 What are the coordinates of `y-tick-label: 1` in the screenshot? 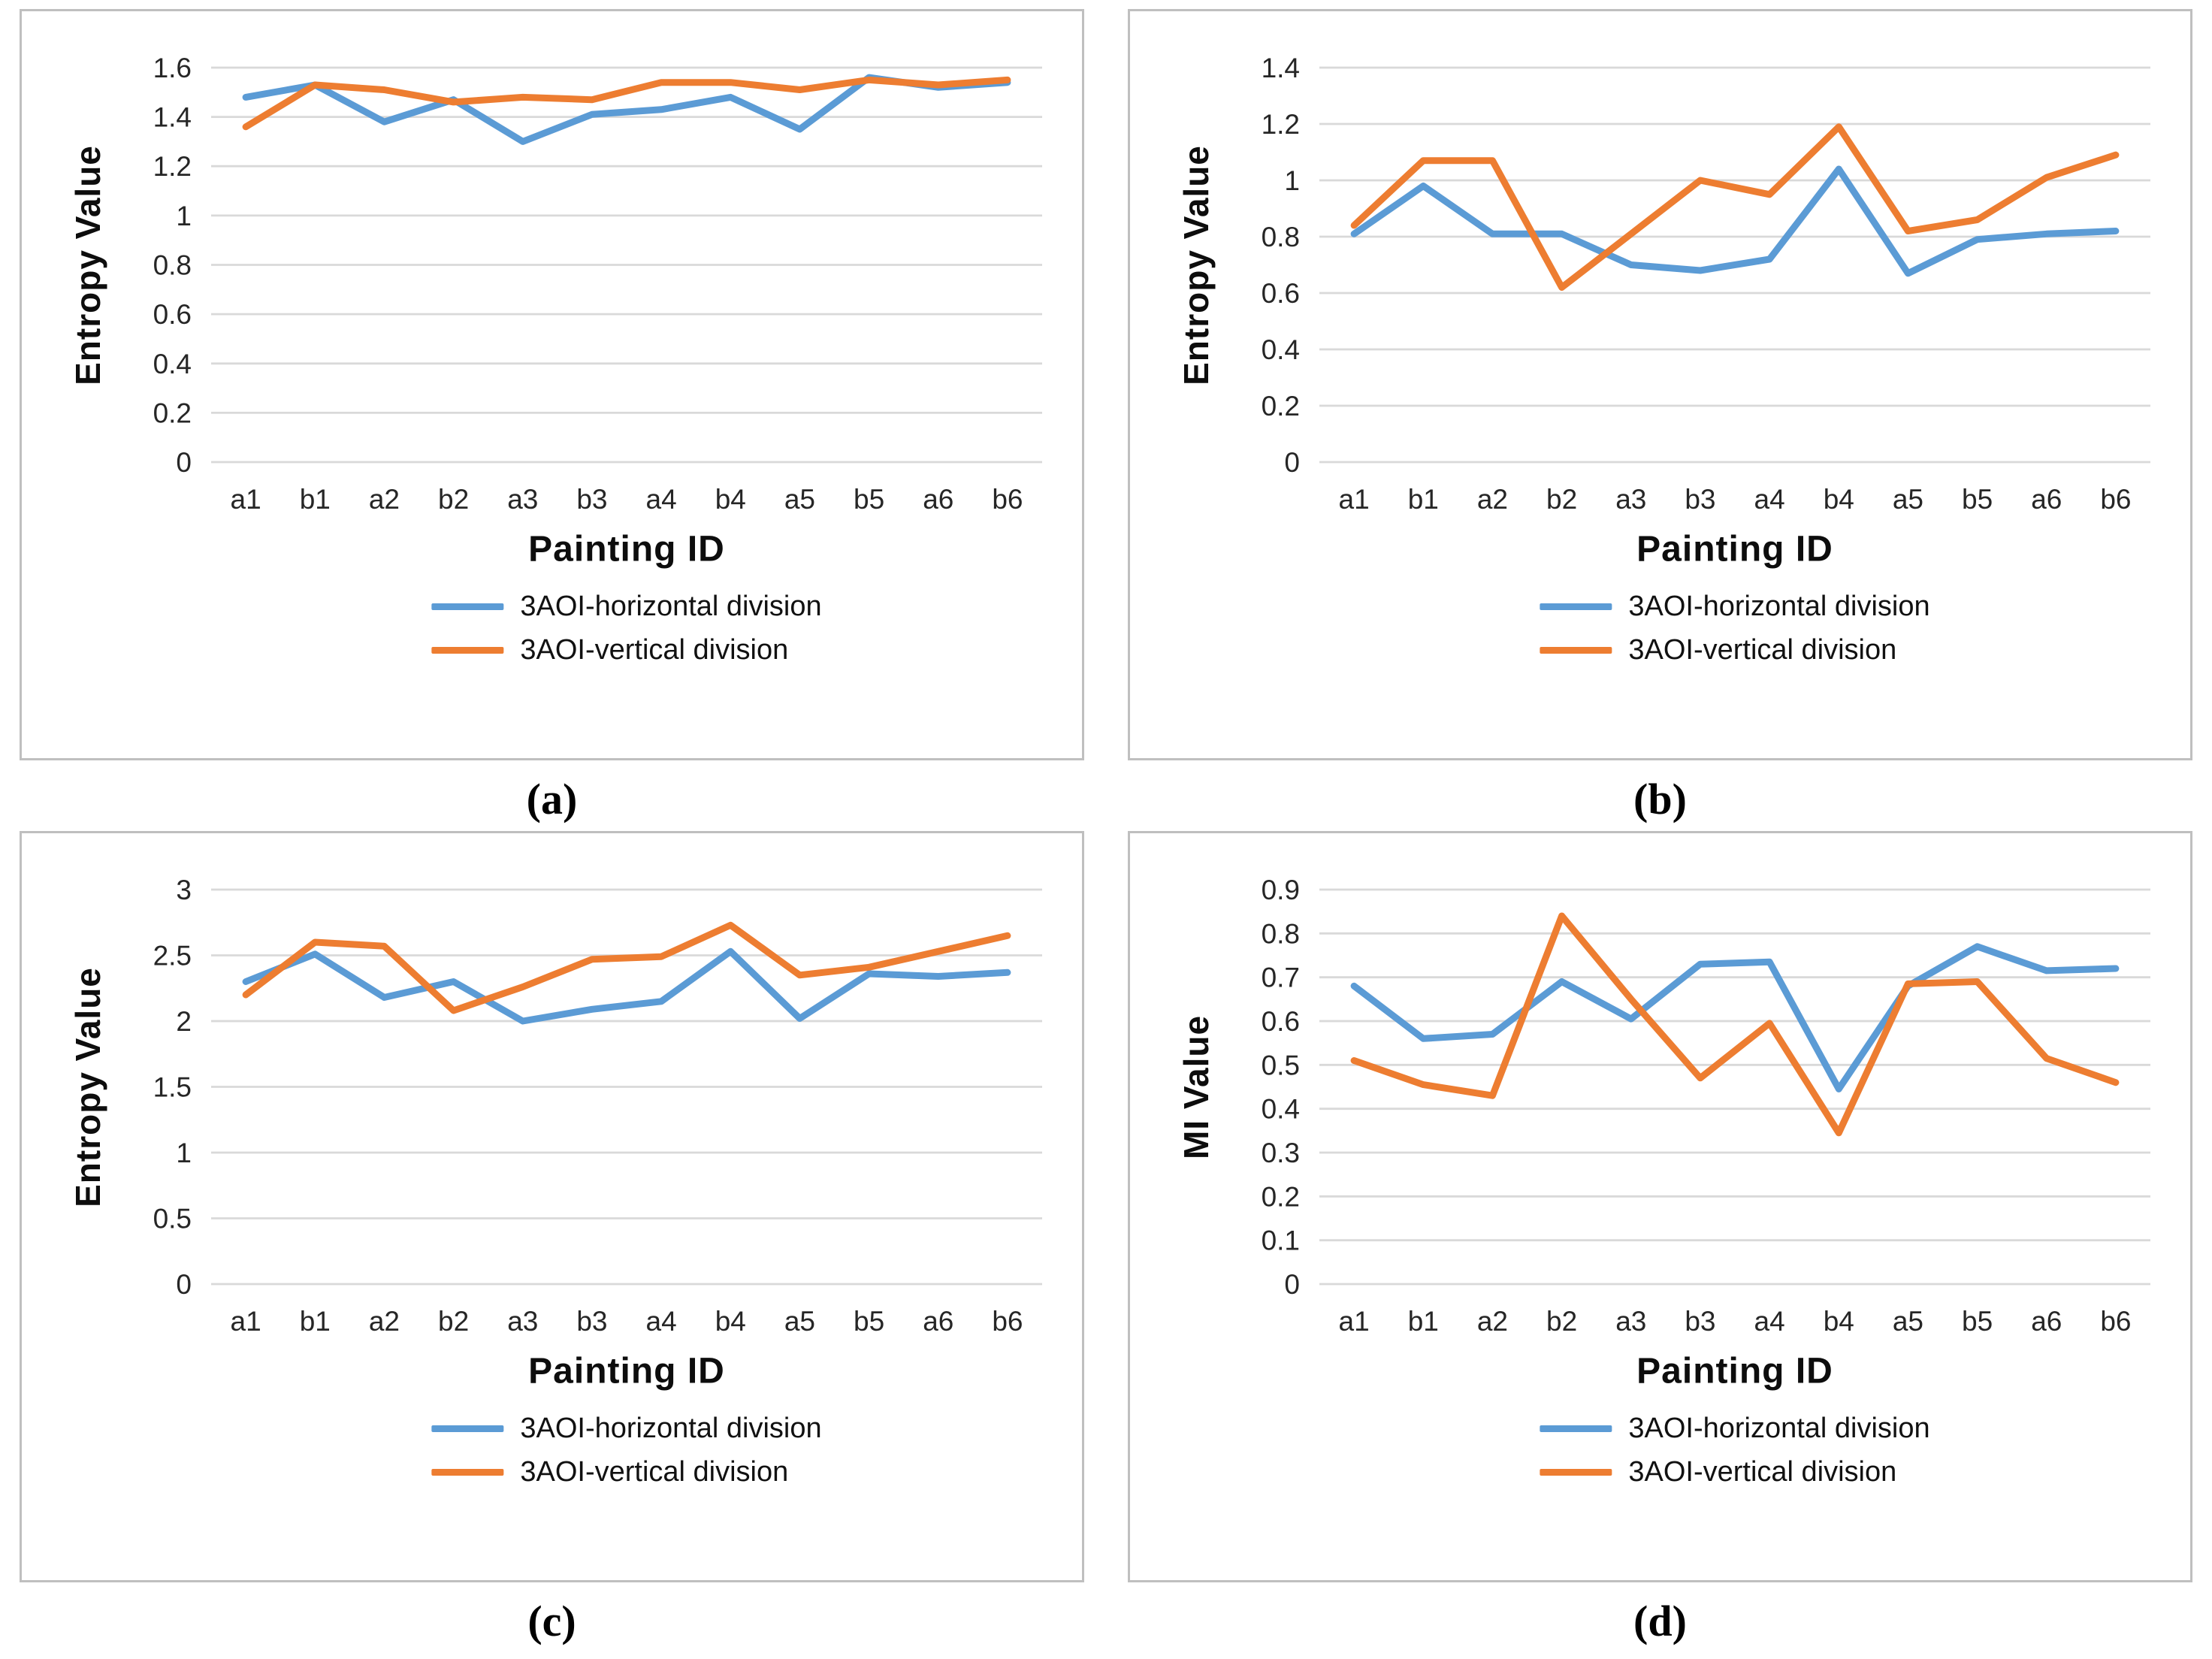 It's located at (184, 1153).